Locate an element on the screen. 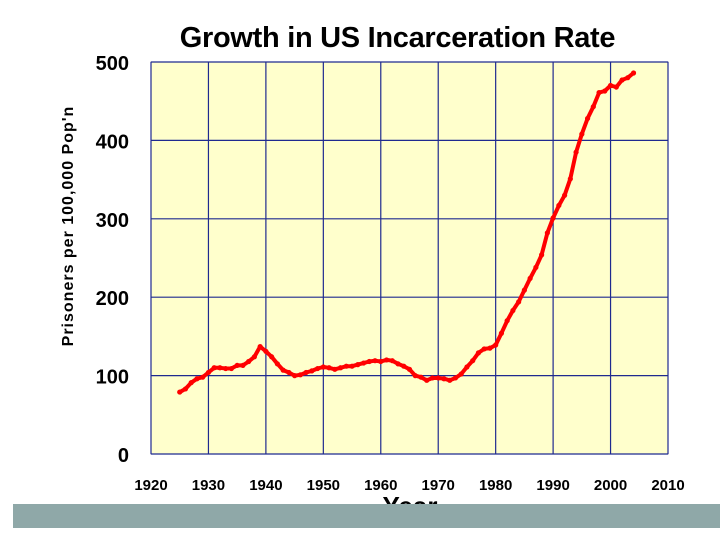 The width and height of the screenshot is (720, 540). data-point-1968 is located at coordinates (427, 380).